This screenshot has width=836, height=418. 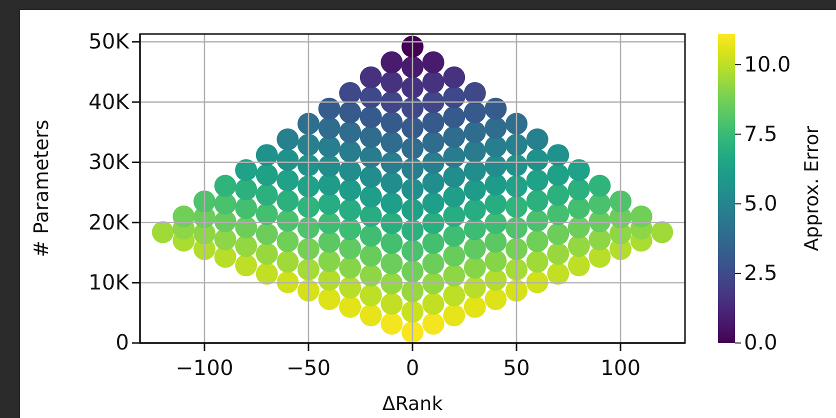 What do you see at coordinates (109, 282) in the screenshot?
I see `y-tick-label: 10K` at bounding box center [109, 282].